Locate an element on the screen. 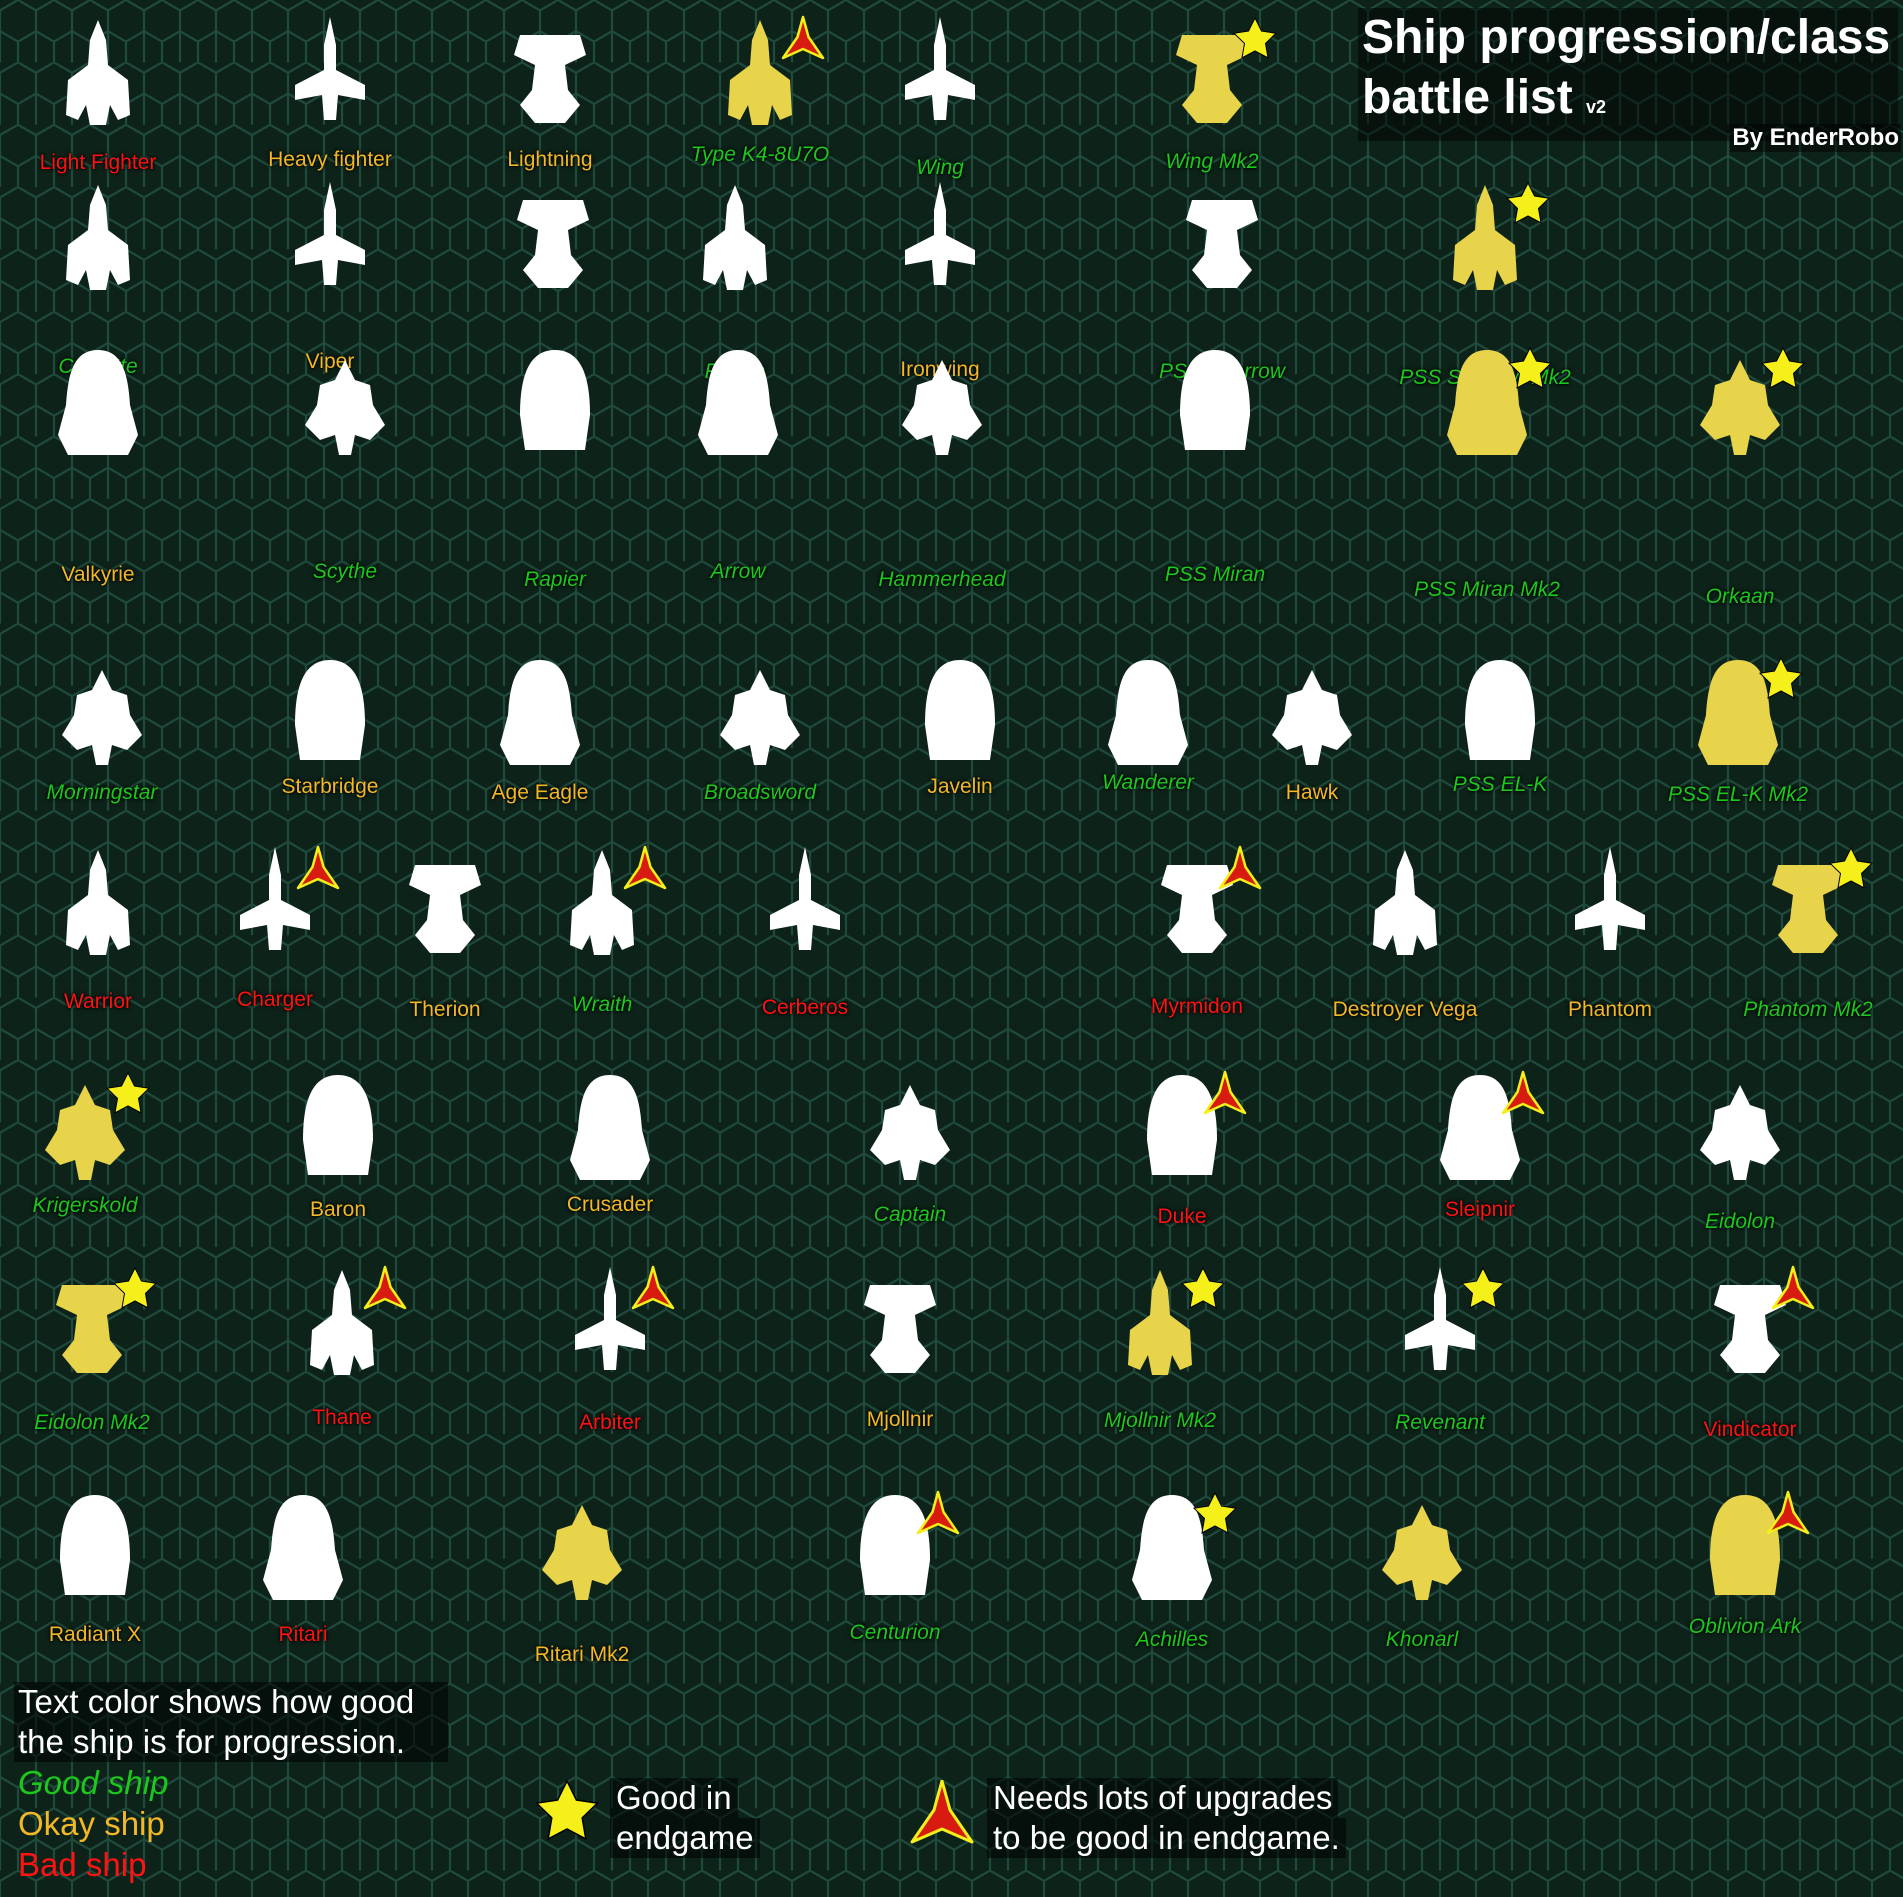  ship-name-label: Wing Mk2 is located at coordinates (1212, 161).